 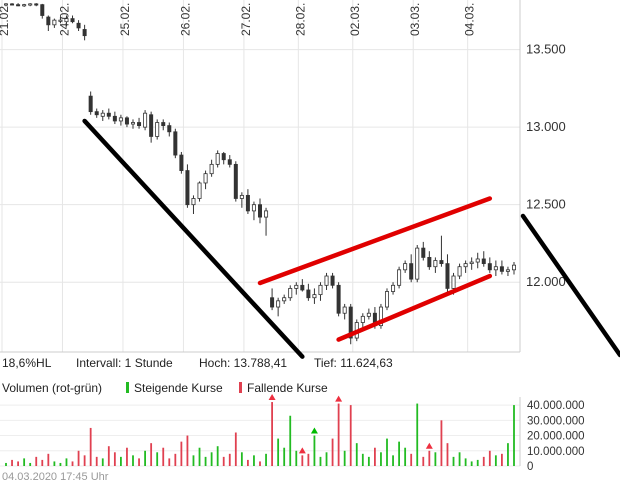 What do you see at coordinates (556, 452) in the screenshot?
I see `volume-tick-label: 10.000.000` at bounding box center [556, 452].